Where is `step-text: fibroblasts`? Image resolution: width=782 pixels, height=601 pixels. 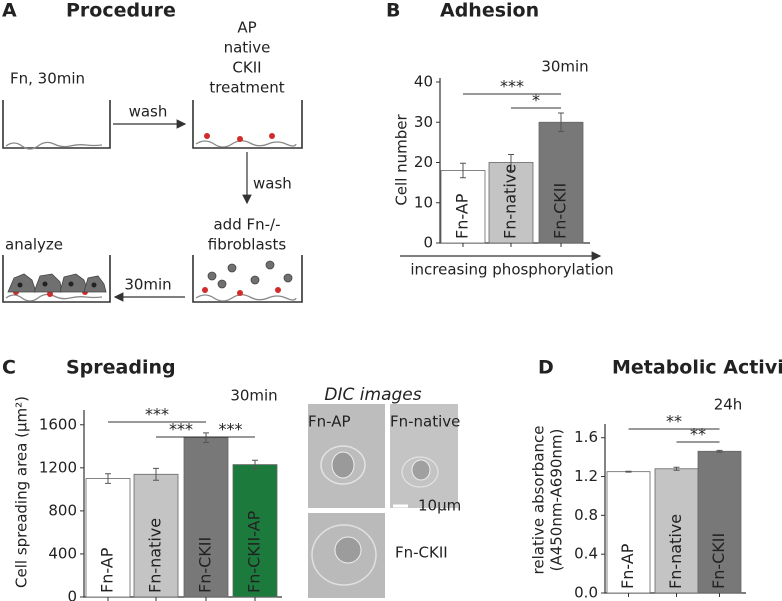
step-text: fibroblasts is located at coordinates (247, 245).